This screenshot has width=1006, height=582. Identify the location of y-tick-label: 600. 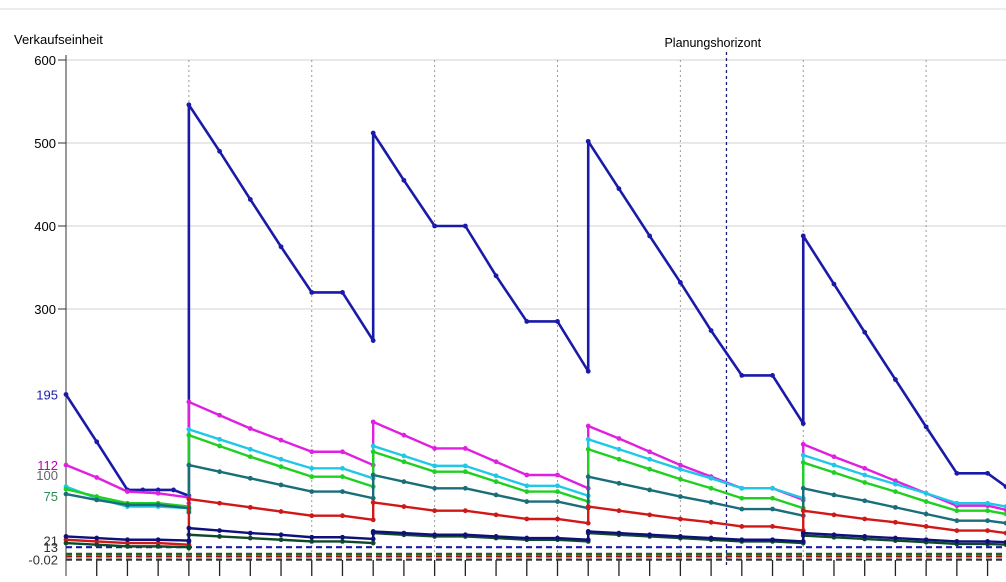
(45, 60).